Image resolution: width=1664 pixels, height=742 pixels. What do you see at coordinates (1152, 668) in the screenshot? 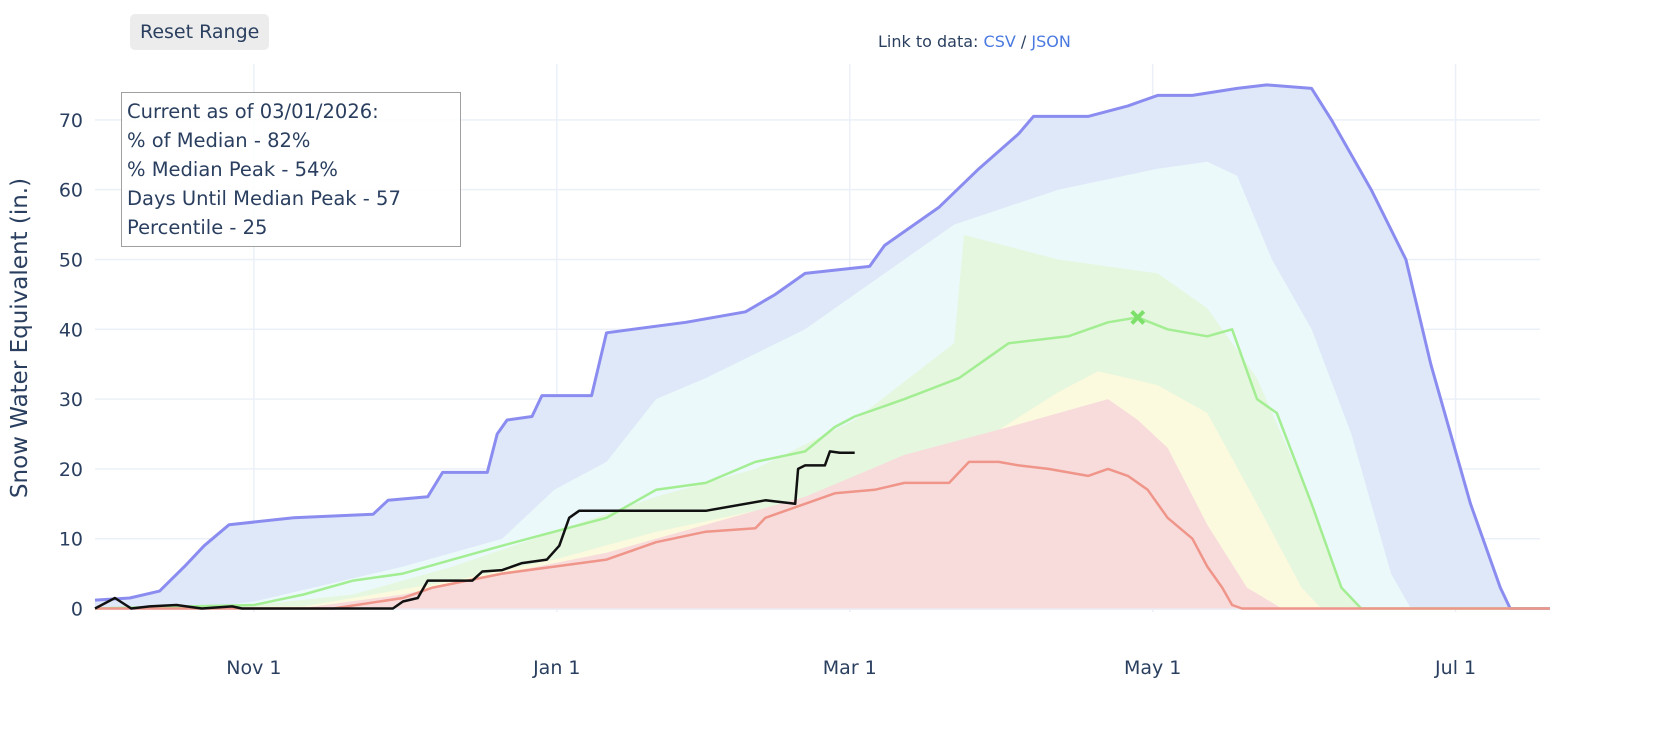
I see `x-tick-label: May 1` at bounding box center [1152, 668].